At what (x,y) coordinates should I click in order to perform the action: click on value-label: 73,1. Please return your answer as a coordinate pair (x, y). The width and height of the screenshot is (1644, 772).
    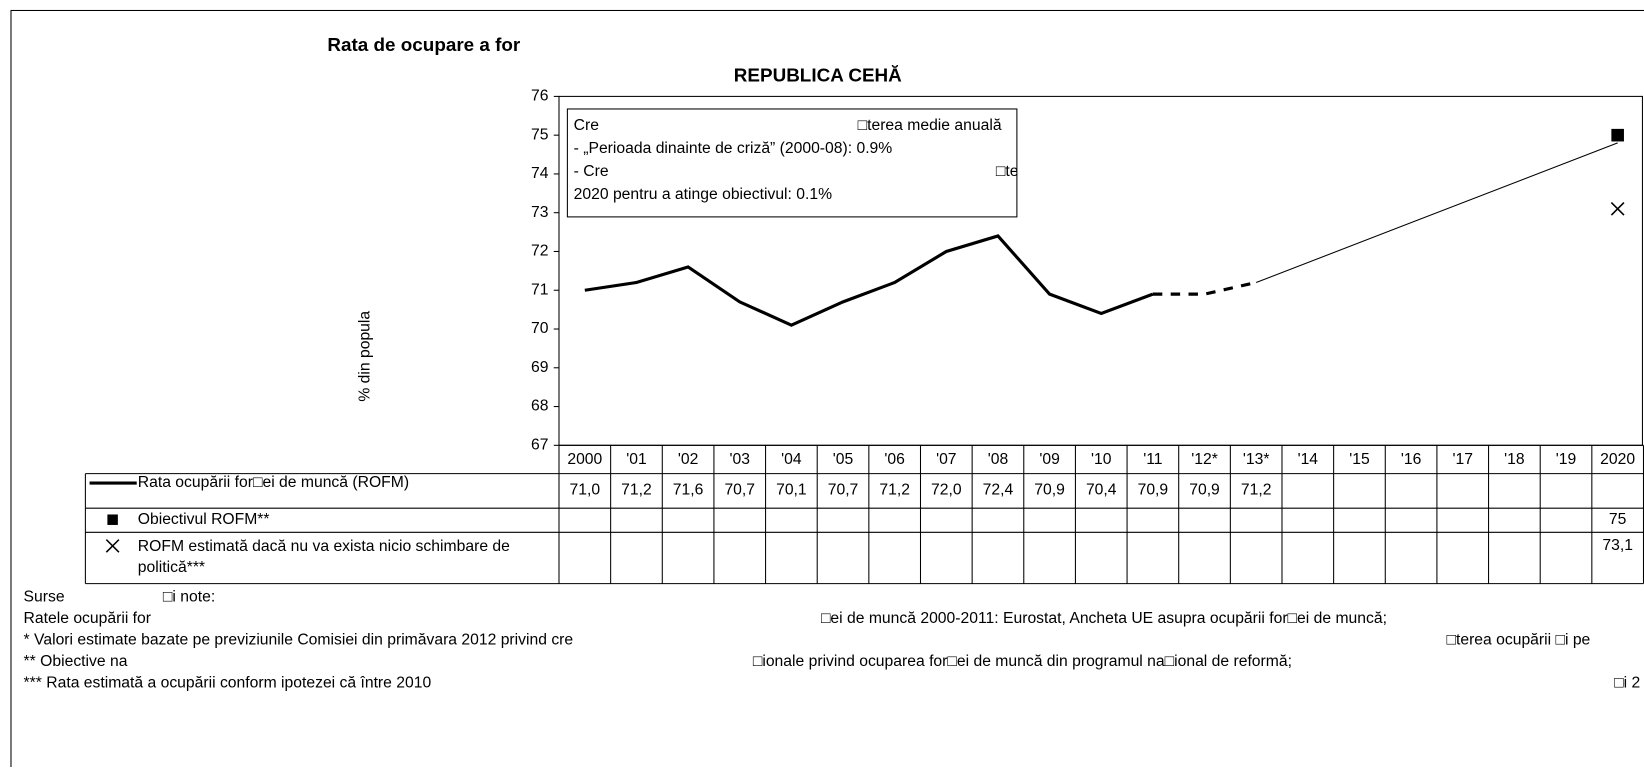
    Looking at the image, I should click on (1617, 545).